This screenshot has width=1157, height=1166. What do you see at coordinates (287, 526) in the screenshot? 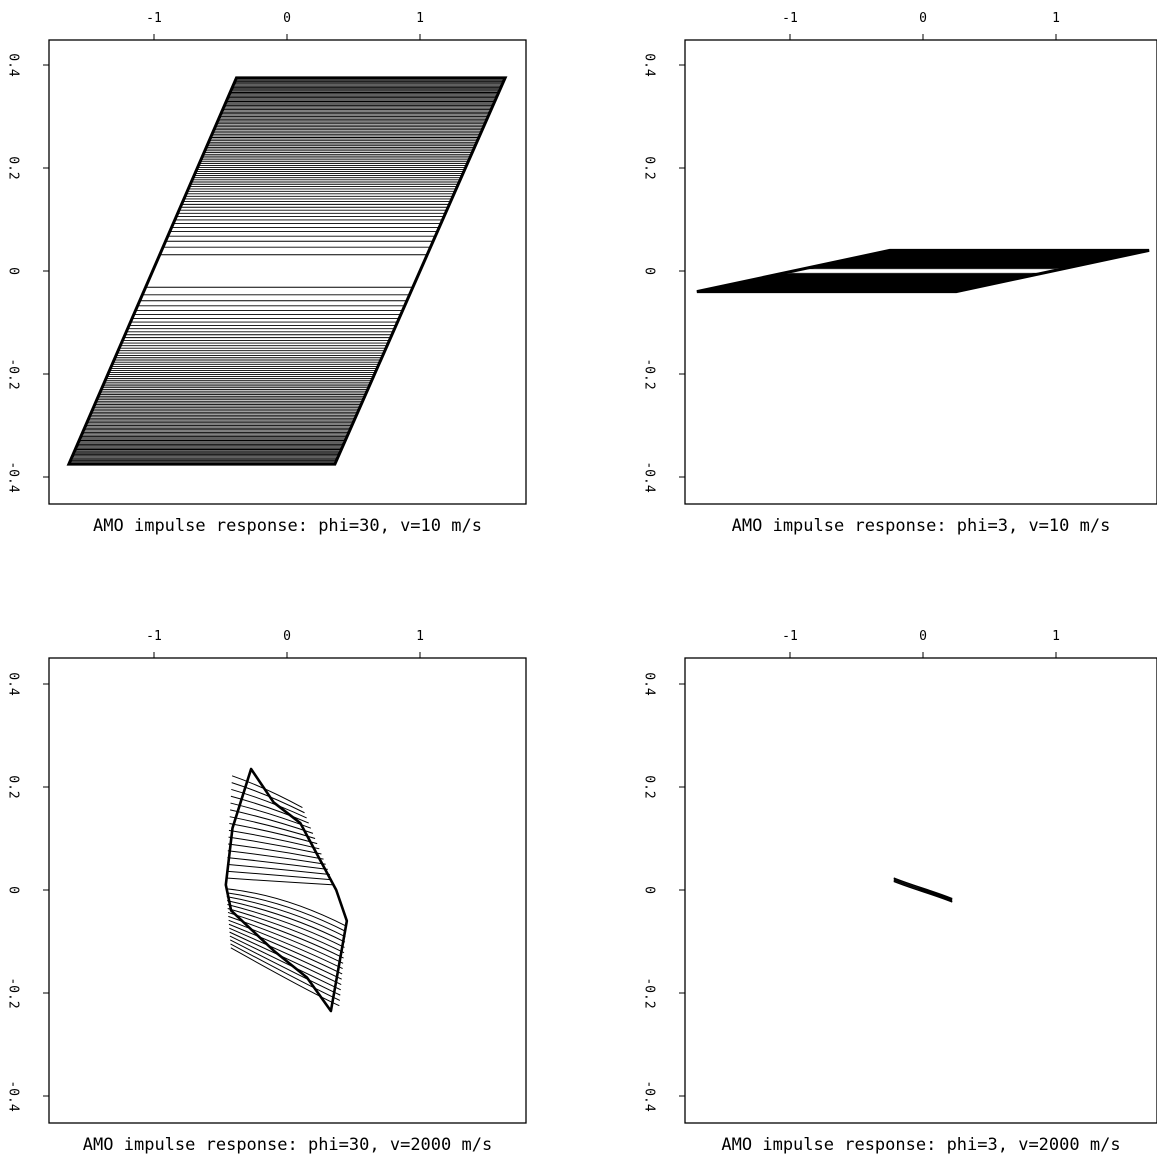
I see `panel-title: AMO impulse response: phi=30, v=10 m/s` at bounding box center [287, 526].